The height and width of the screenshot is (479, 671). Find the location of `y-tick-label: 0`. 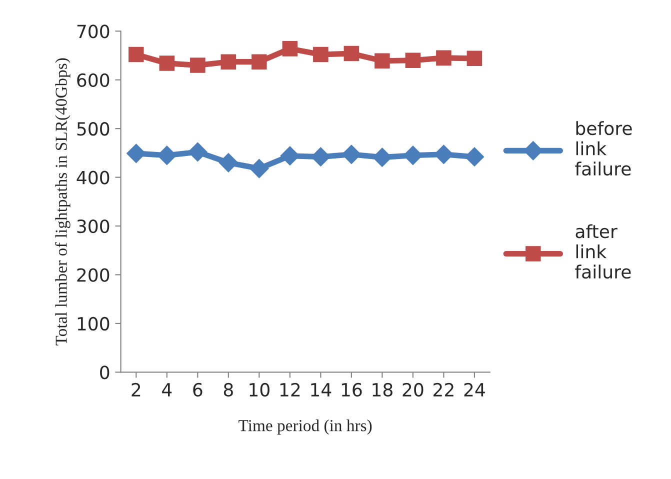

y-tick-label: 0 is located at coordinates (105, 373).